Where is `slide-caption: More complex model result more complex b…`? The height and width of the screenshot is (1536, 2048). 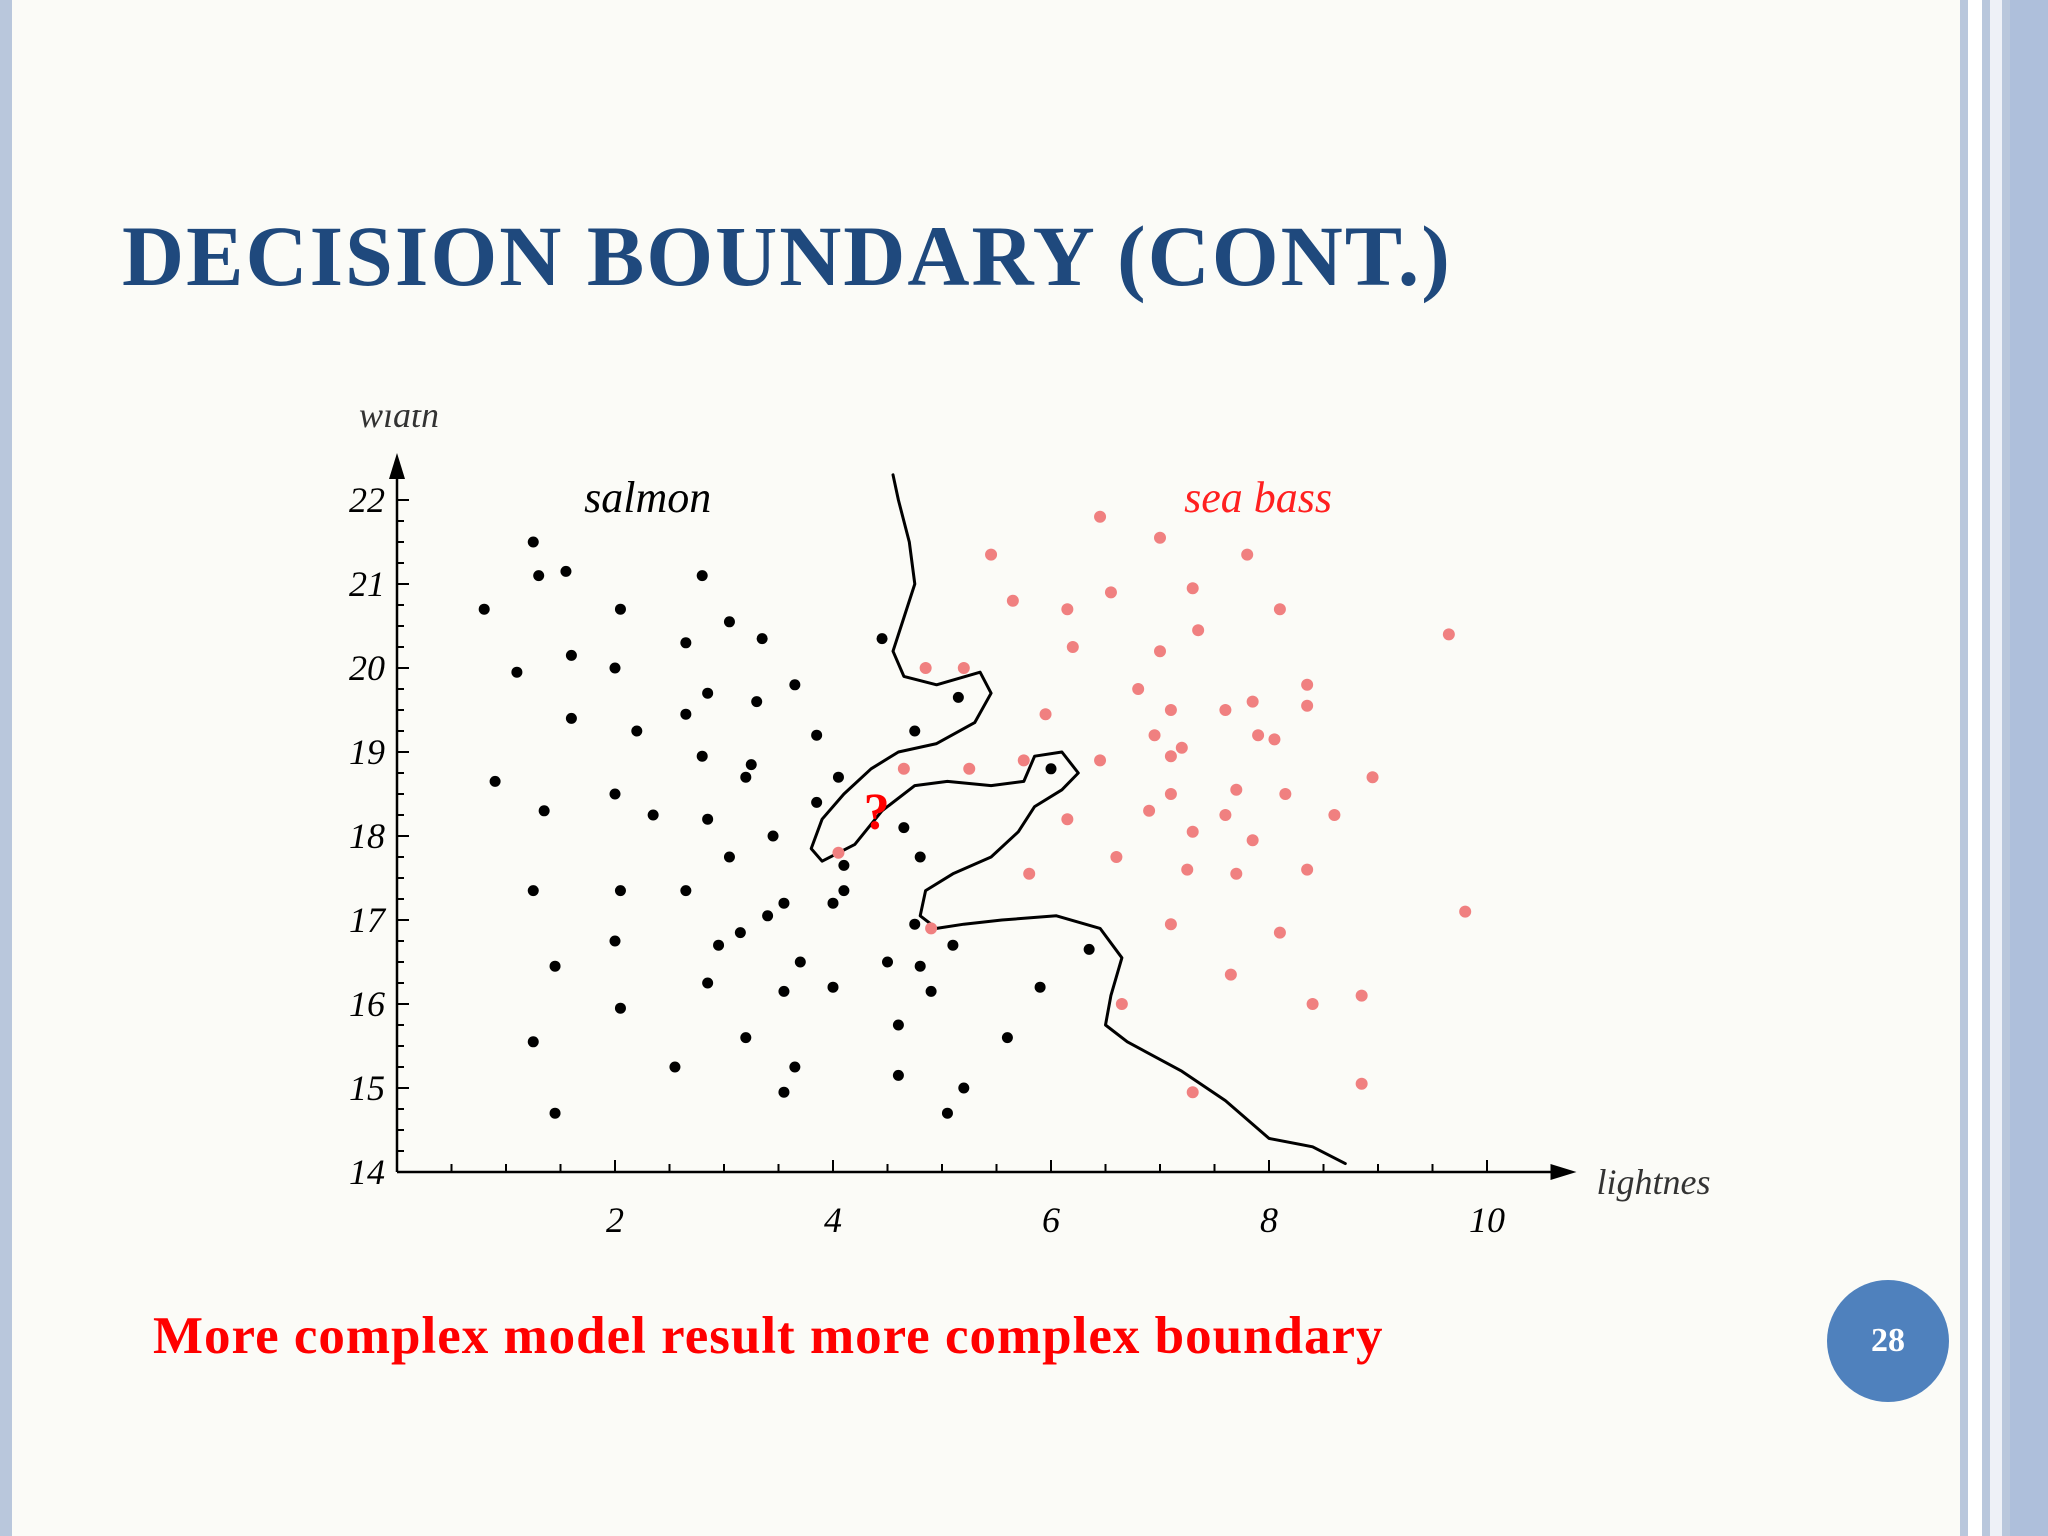
slide-caption: More complex model result more complex b… is located at coordinates (768, 1336).